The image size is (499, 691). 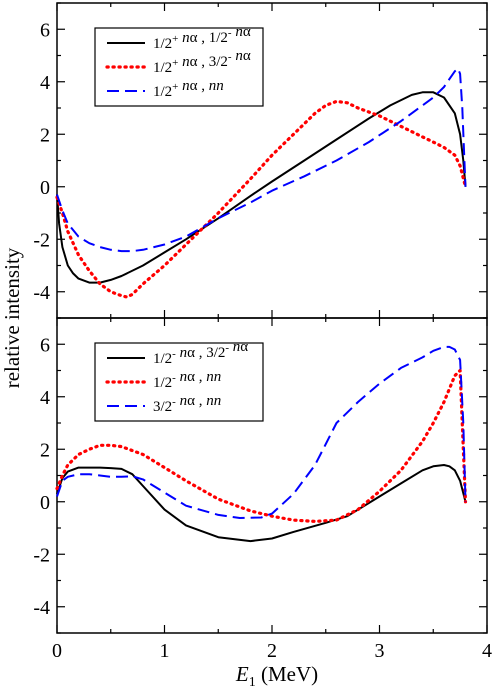 I want to click on legend-box-bottom, so click(x=179, y=382).